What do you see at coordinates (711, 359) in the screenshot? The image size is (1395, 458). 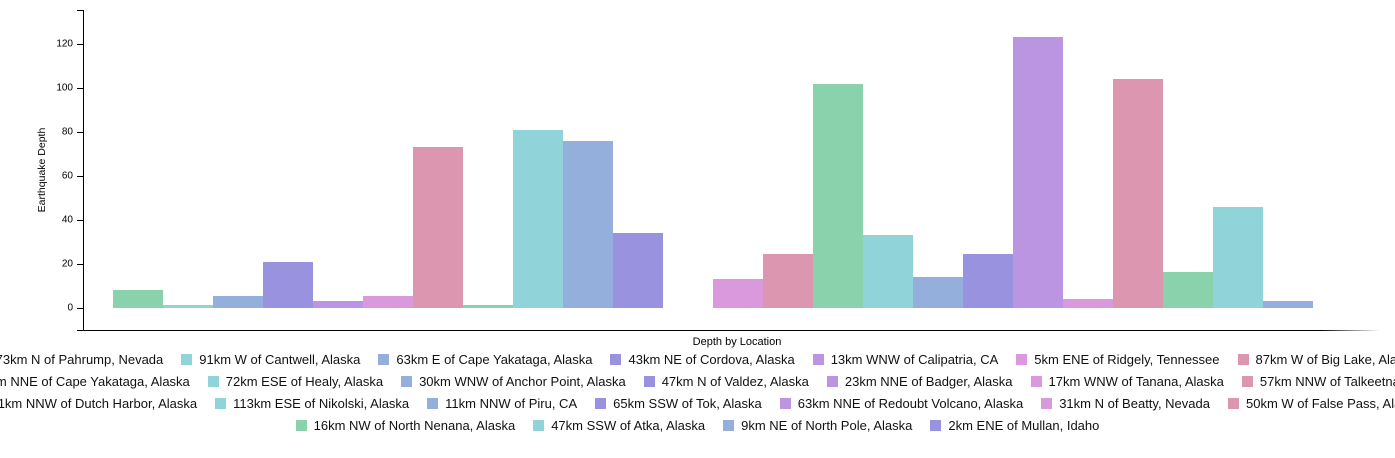 I see `legend-label: 43km NE of Cordova, Alaska` at bounding box center [711, 359].